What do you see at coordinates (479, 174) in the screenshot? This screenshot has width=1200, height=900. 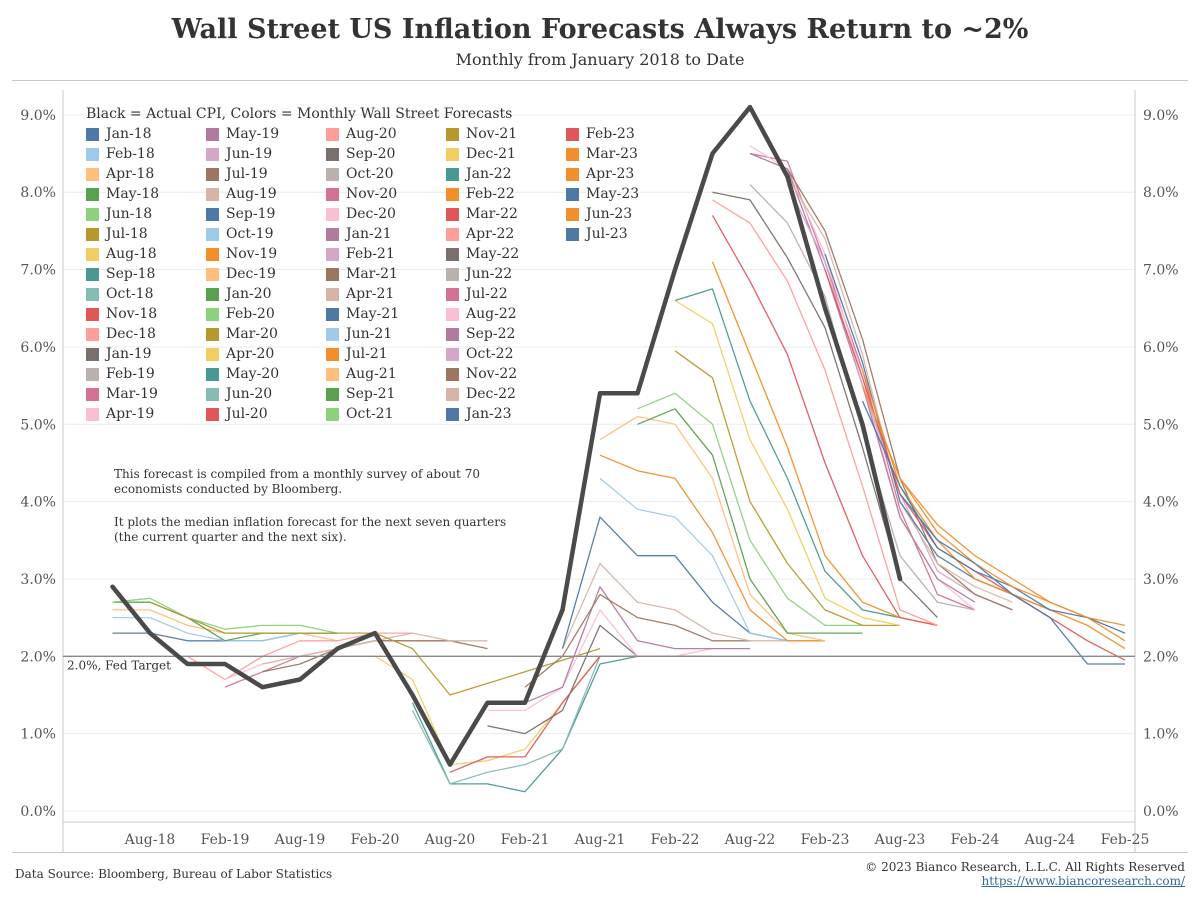 I see `legend-item: Jan-22` at bounding box center [479, 174].